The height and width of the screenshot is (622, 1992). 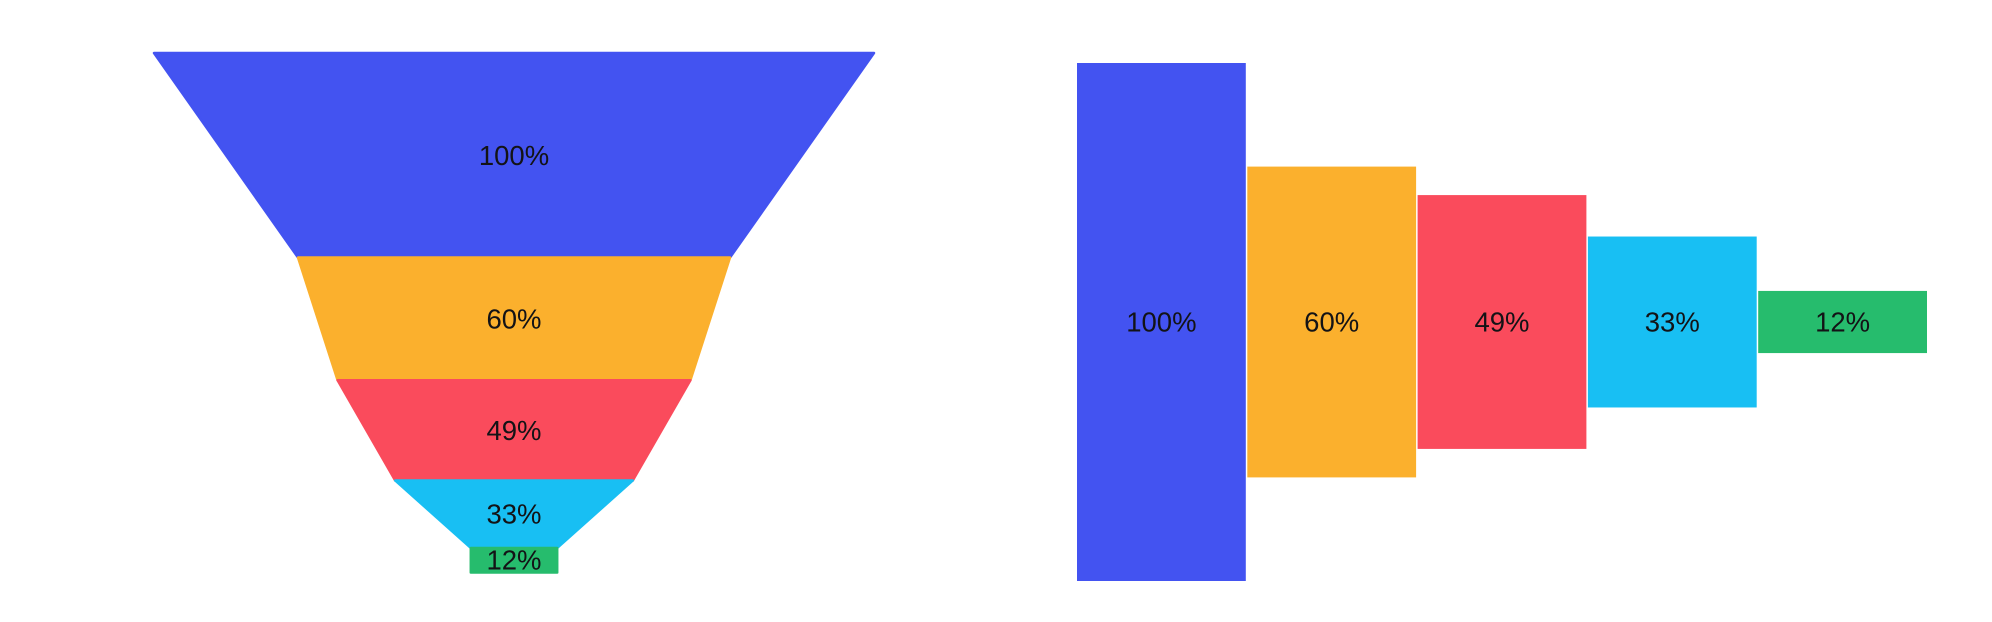 I want to click on funnel-bar-60pct, so click(x=1332, y=322).